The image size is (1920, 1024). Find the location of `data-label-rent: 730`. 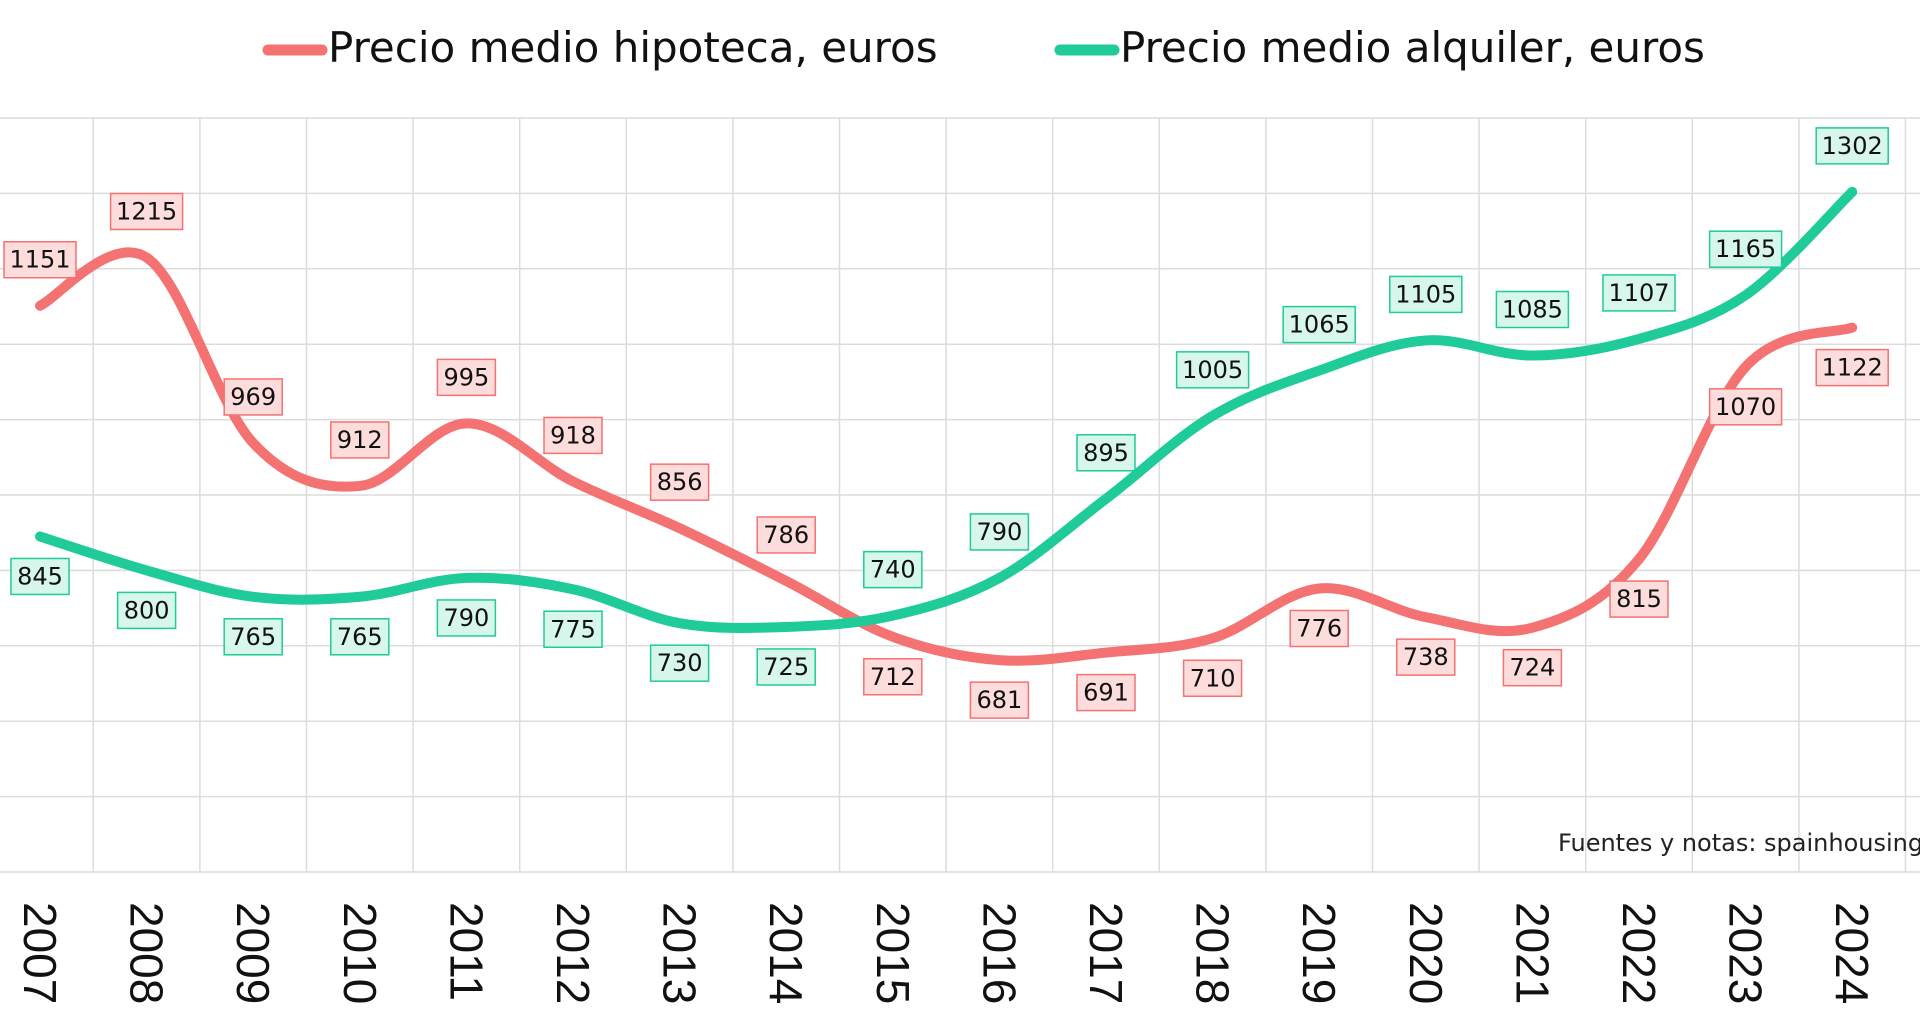

data-label-rent: 730 is located at coordinates (679, 663).